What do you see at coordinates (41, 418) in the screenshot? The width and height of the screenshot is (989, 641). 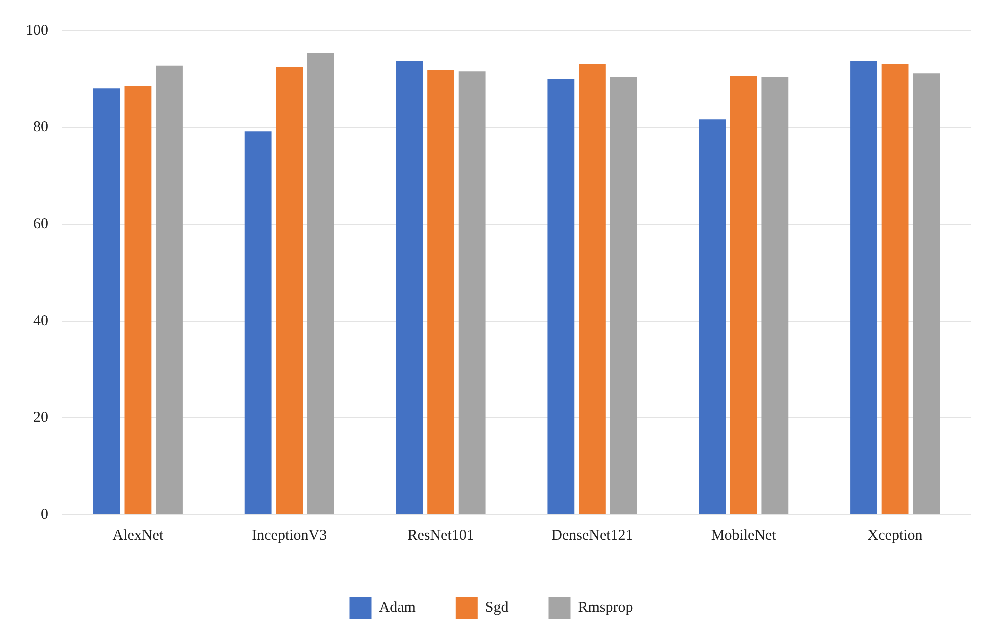 I see `y-tick-label: 20` at bounding box center [41, 418].